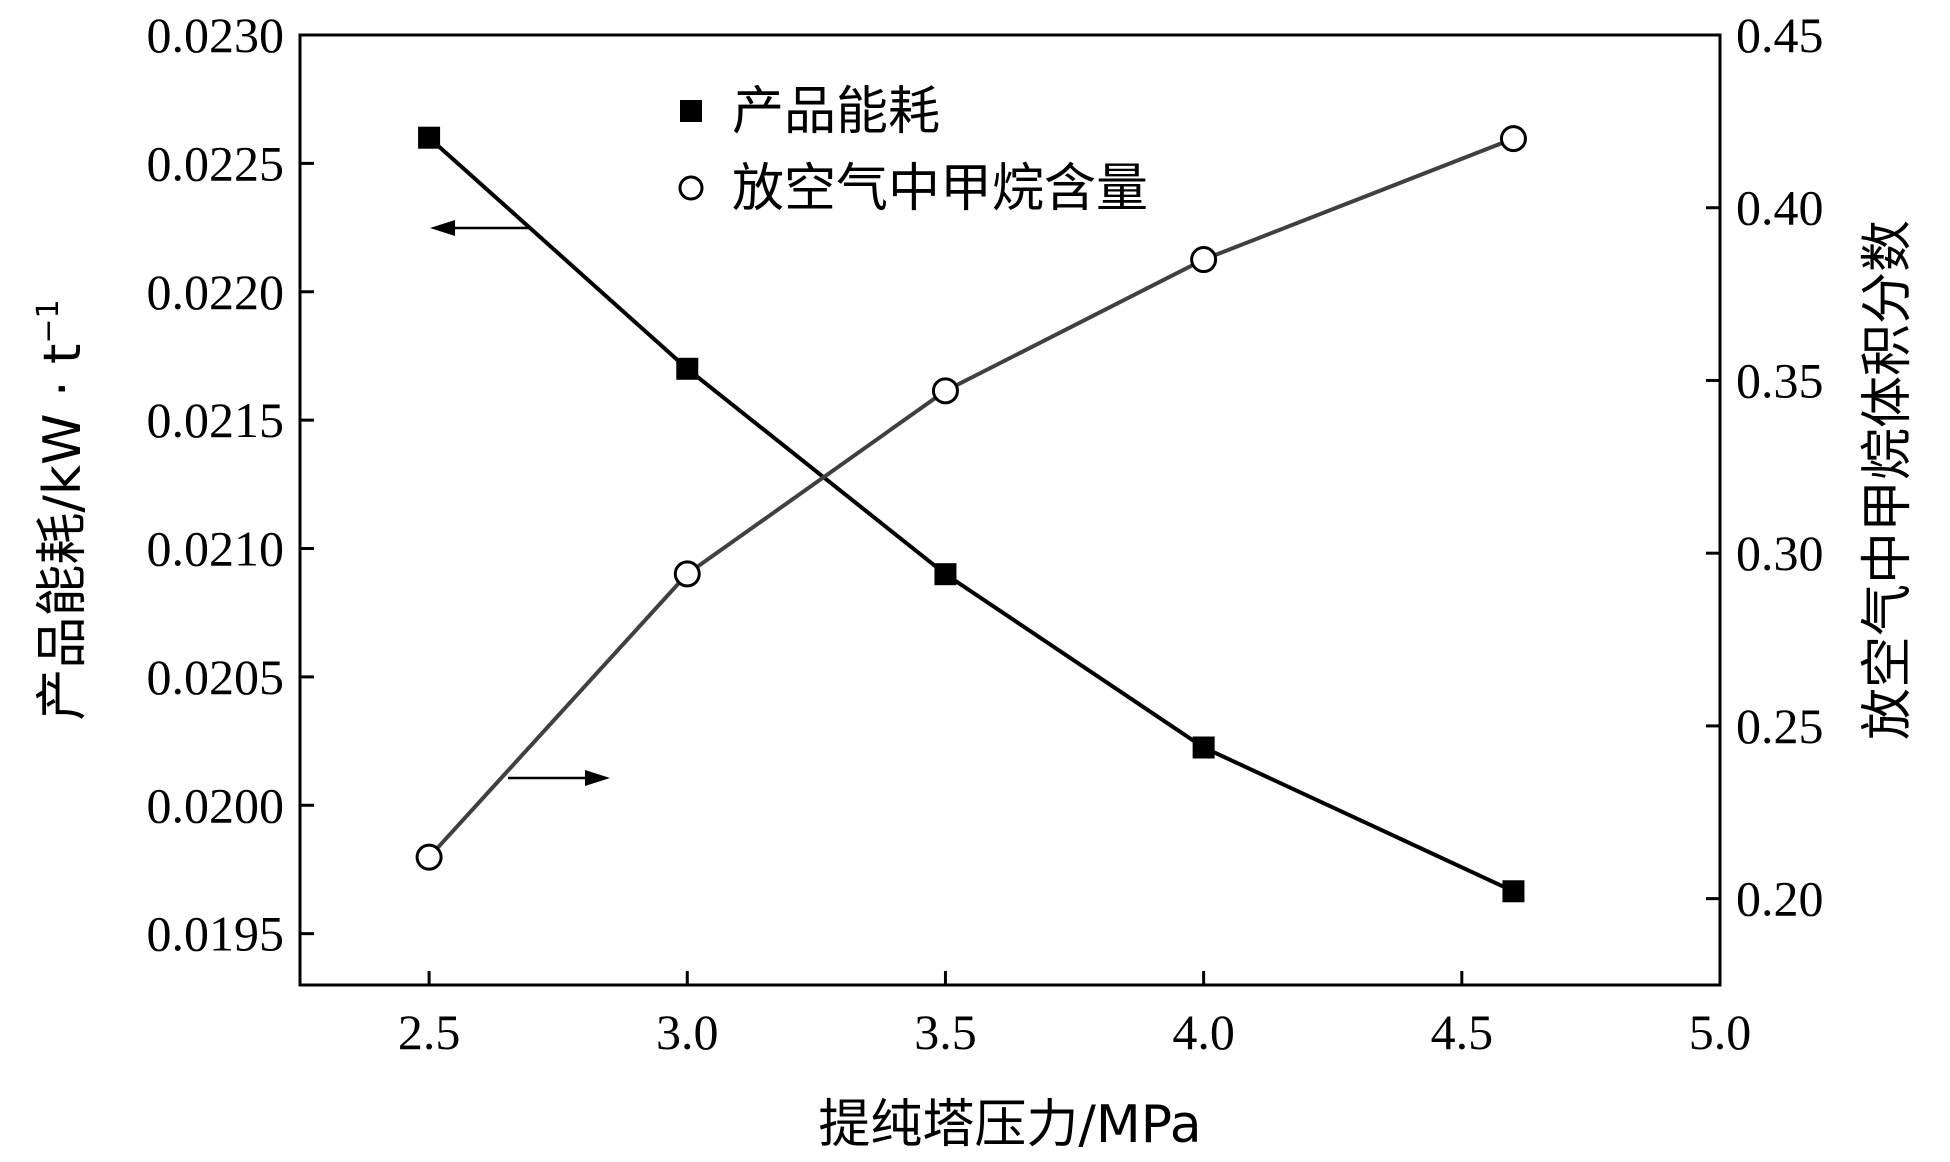  I want to click on x-axis-title: 提纯塔压力/MPa, so click(1009, 1125).